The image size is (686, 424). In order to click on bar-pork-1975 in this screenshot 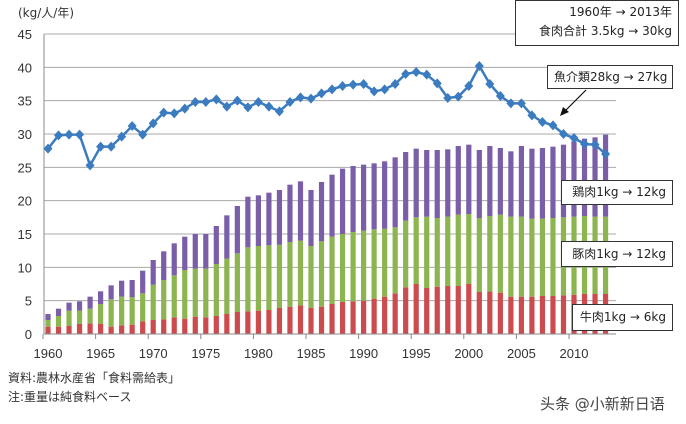, I will do `click(206, 293)`.